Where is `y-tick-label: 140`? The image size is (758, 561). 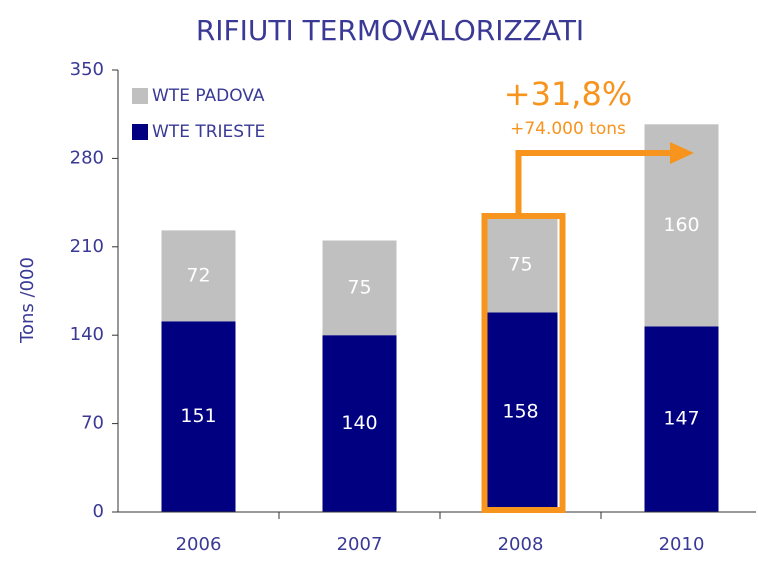 y-tick-label: 140 is located at coordinates (87, 334).